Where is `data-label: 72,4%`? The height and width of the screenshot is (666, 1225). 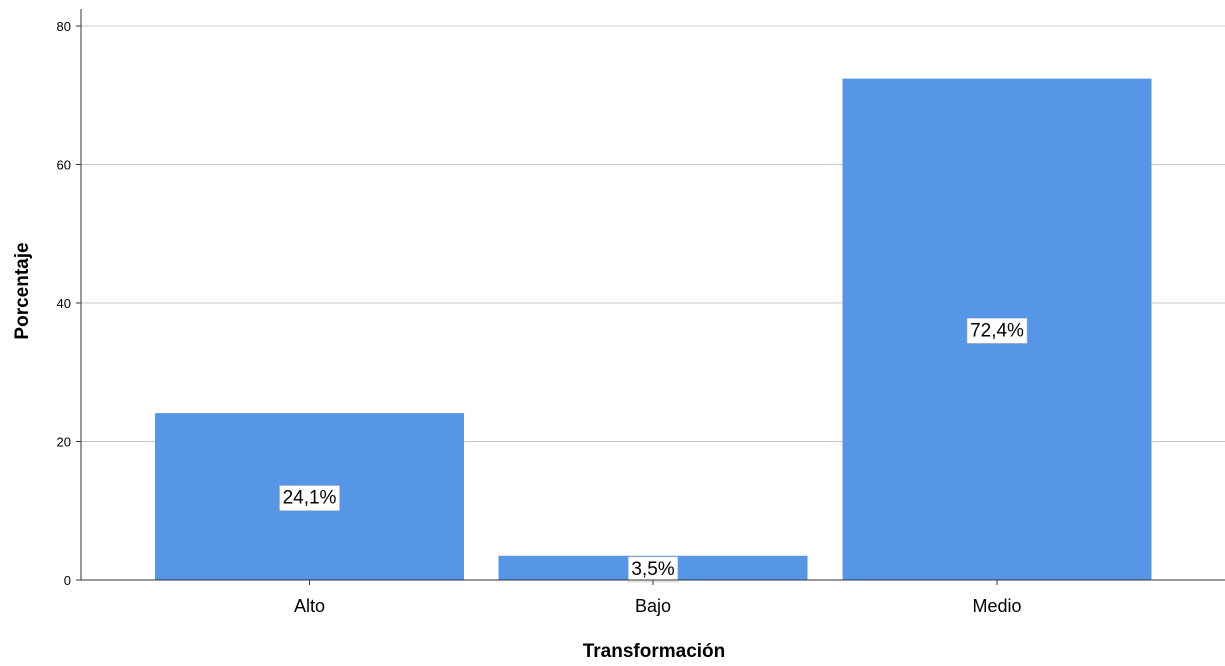
data-label: 72,4% is located at coordinates (997, 331).